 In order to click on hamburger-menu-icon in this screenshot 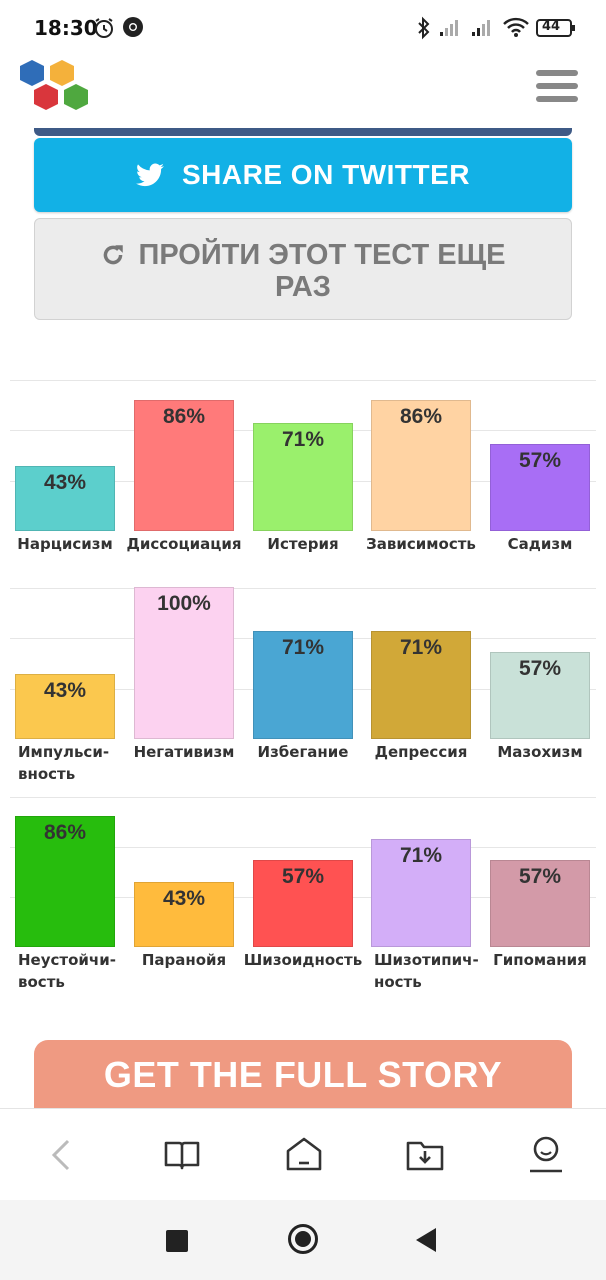, I will do `click(557, 88)`.